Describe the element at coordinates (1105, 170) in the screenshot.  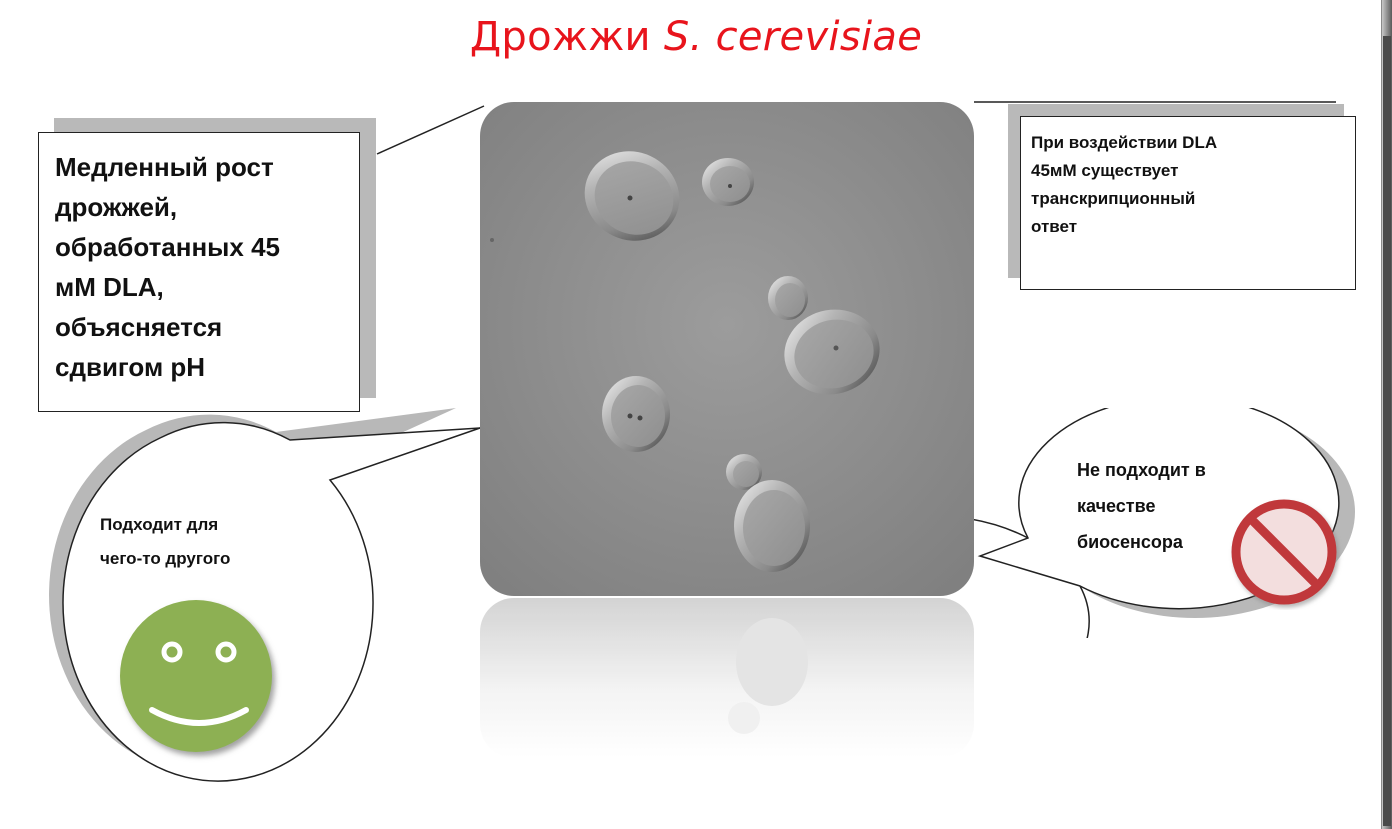
I see `right-callout-line: 45мМ существует` at that location.